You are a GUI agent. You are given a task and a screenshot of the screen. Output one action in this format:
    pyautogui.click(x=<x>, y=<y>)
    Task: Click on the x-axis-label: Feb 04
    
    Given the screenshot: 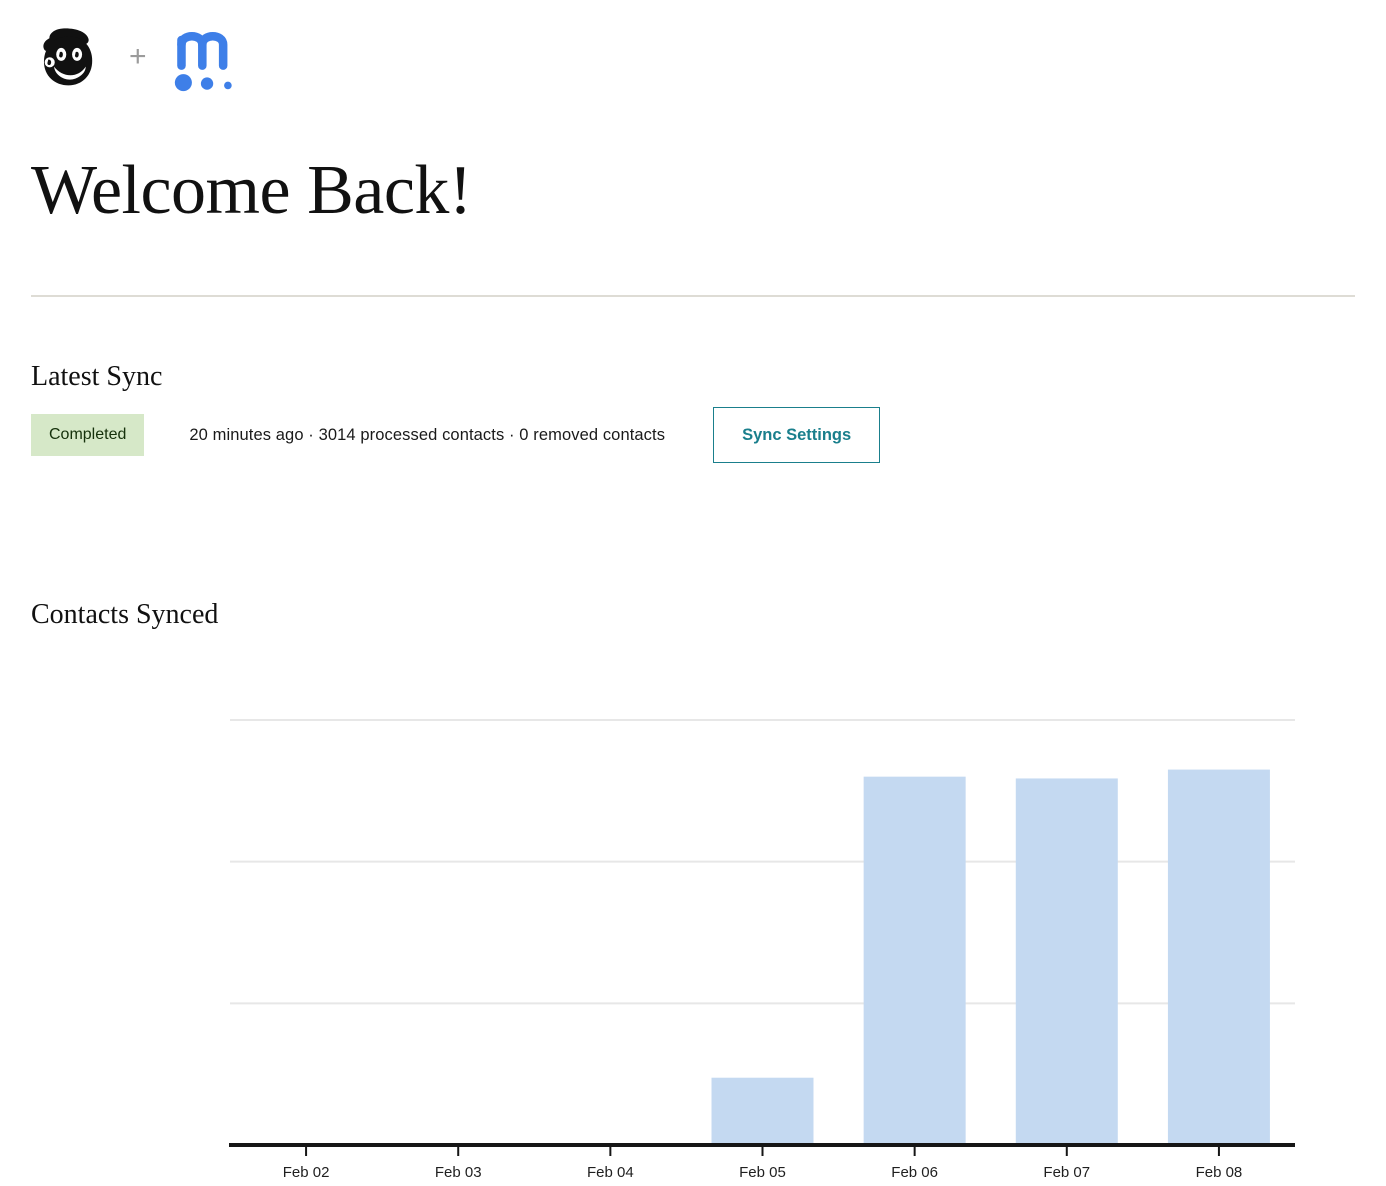 What is the action you would take?
    pyautogui.click(x=610, y=1172)
    